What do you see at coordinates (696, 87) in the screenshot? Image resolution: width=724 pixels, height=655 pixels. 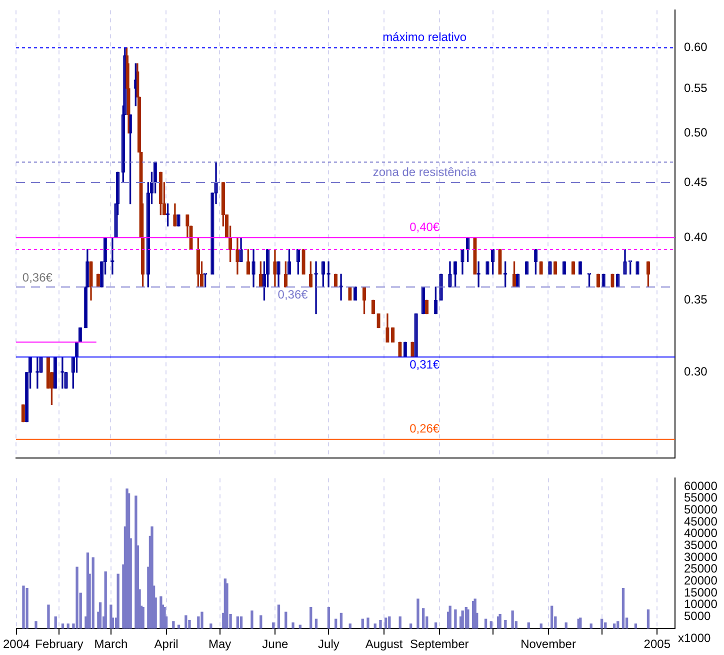 I see `y-tick-label: 0.55` at bounding box center [696, 87].